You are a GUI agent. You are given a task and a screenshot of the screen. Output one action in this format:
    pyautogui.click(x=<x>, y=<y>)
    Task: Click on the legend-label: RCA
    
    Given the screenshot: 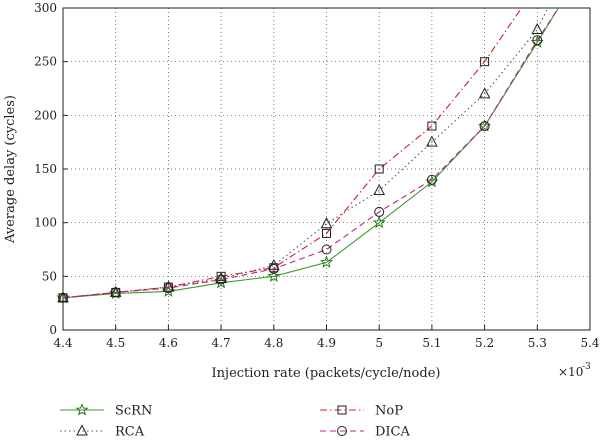 What is the action you would take?
    pyautogui.click(x=130, y=432)
    